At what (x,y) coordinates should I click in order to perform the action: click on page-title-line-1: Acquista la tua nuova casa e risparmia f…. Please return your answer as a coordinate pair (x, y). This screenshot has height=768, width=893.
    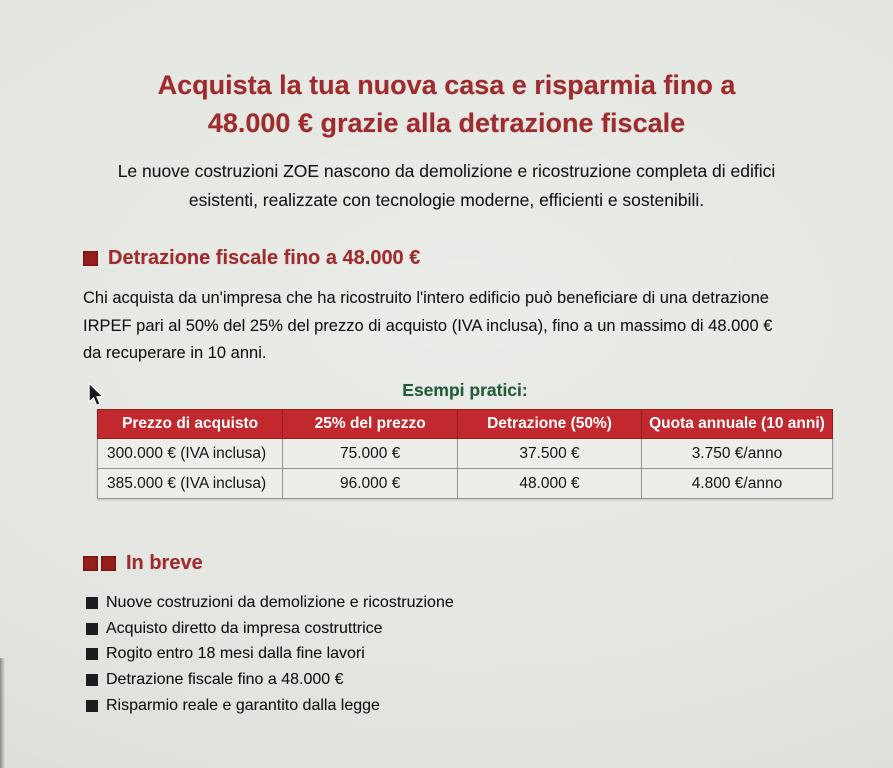
    Looking at the image, I should click on (446, 85).